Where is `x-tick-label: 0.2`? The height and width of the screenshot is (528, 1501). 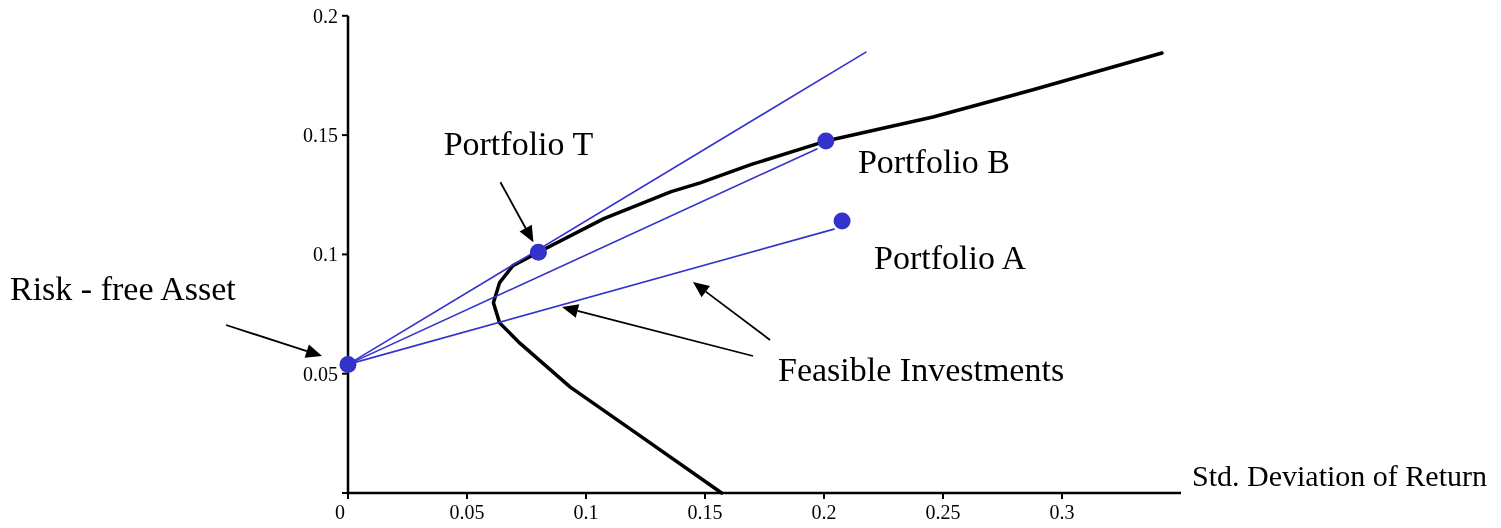 x-tick-label: 0.2 is located at coordinates (824, 512).